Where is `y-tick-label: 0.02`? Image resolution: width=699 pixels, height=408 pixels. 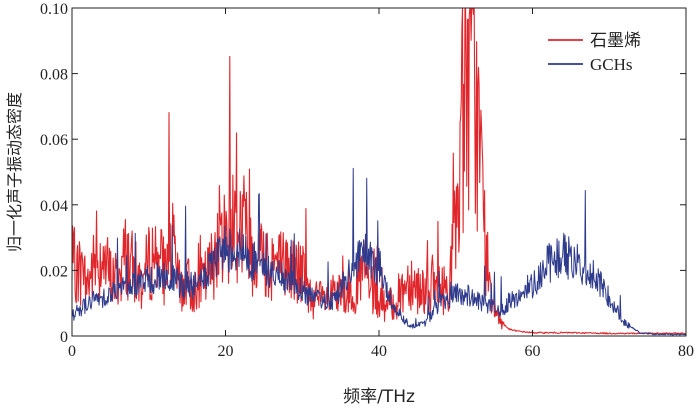
y-tick-label: 0.02 is located at coordinates (54, 271).